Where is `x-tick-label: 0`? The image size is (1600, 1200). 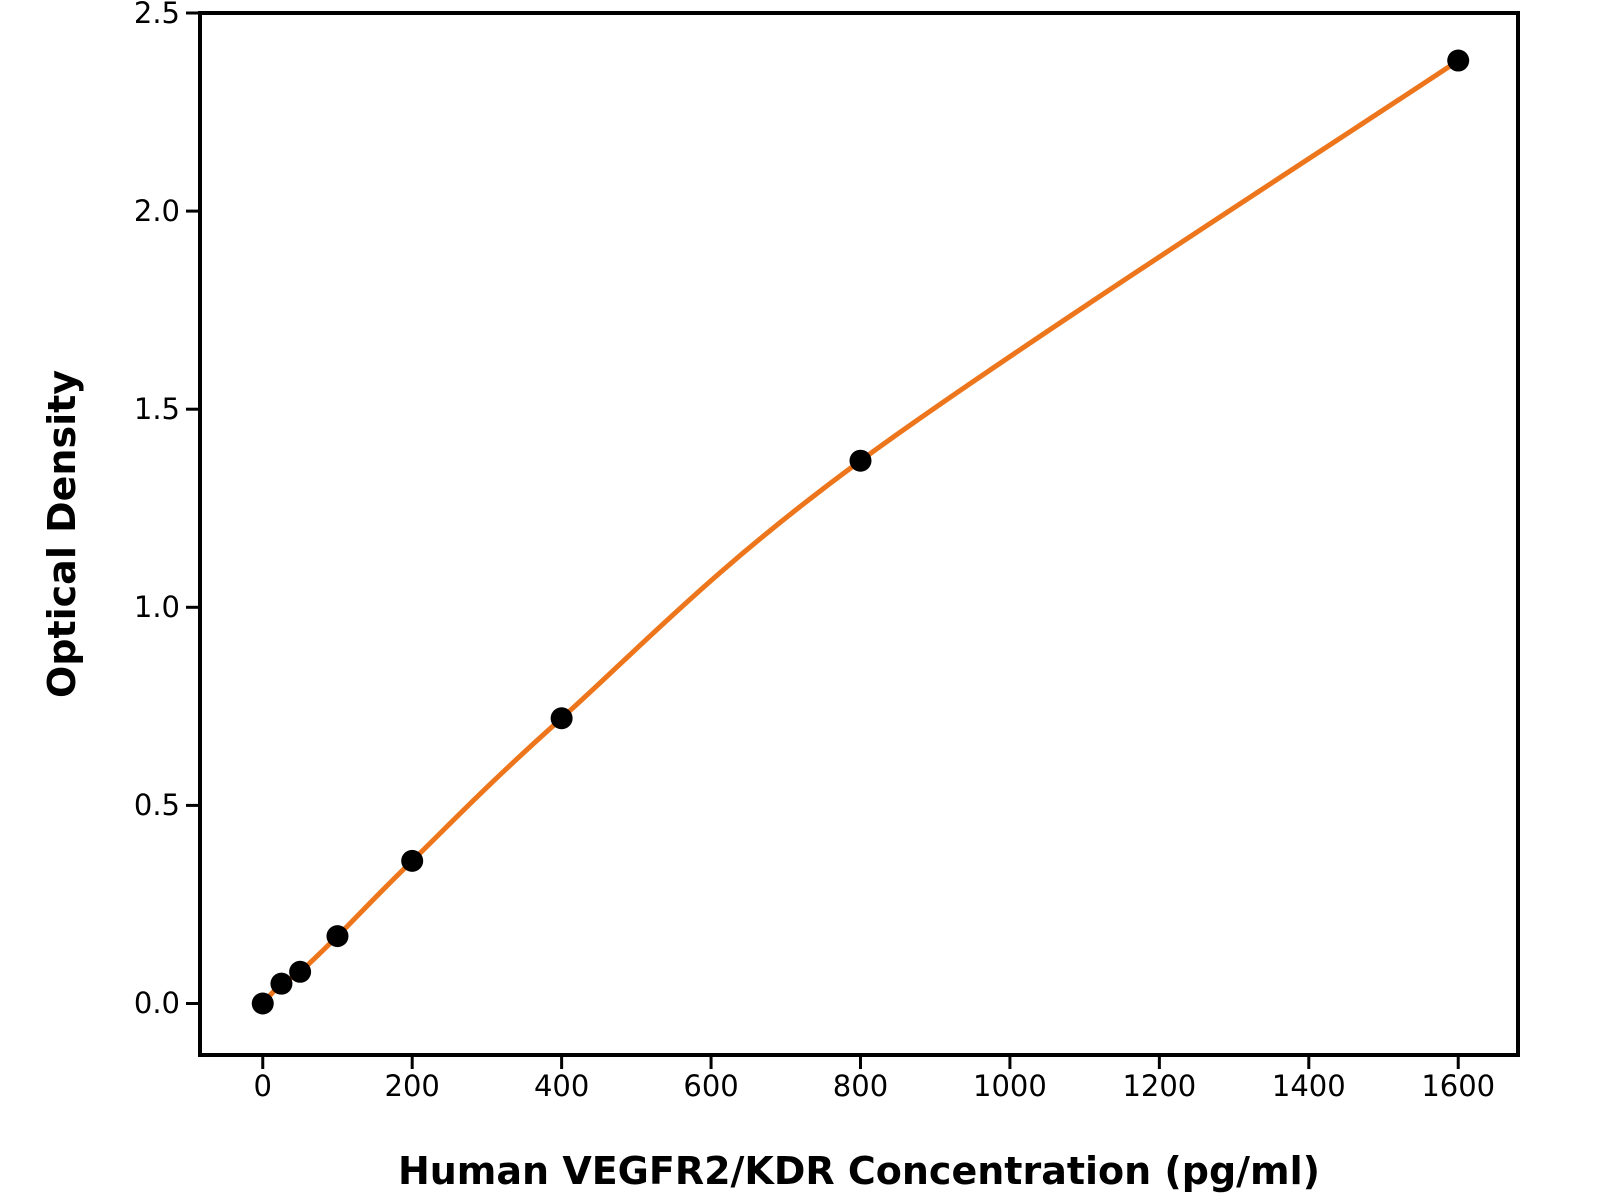
x-tick-label: 0 is located at coordinates (262, 1086).